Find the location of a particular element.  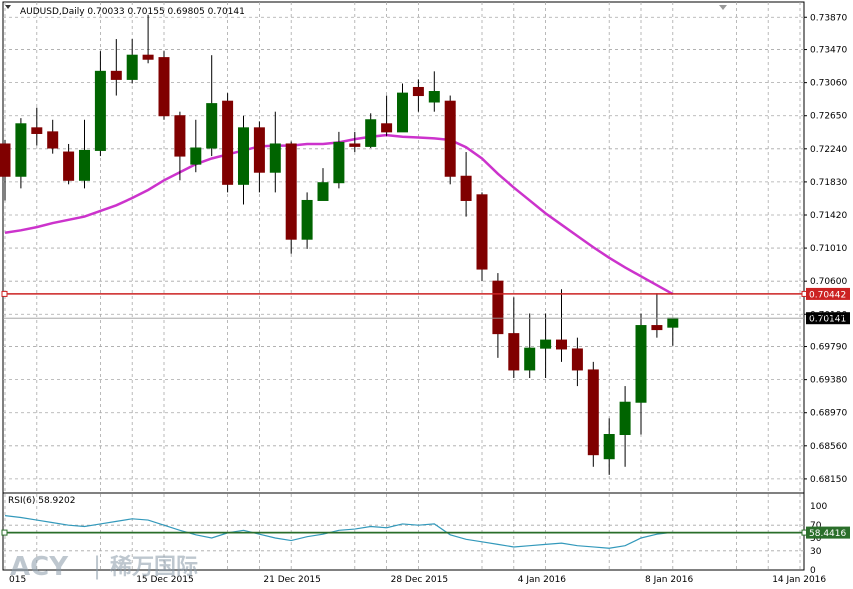

rsi-tick-label: 30 is located at coordinates (816, 552).